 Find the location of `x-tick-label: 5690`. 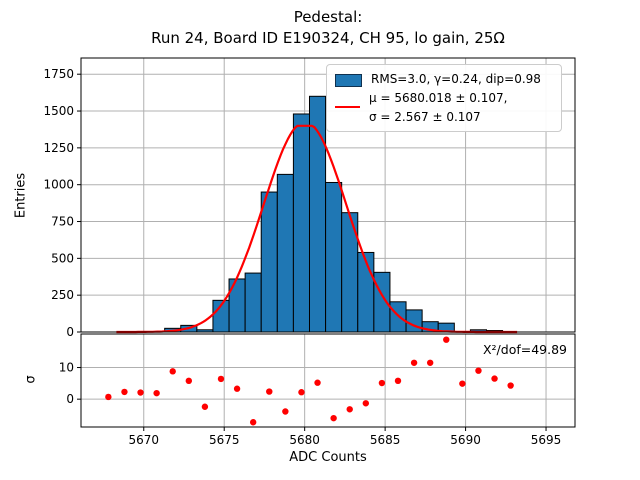

x-tick-label: 5690 is located at coordinates (465, 440).